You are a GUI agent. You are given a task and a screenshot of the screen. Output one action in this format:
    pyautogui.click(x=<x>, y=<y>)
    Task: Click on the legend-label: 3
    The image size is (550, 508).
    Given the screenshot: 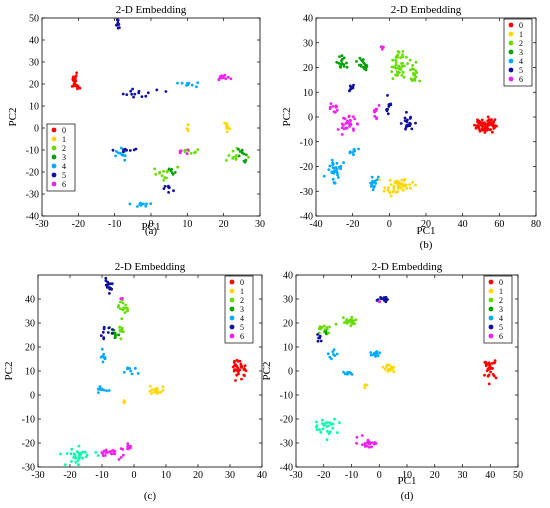 What is the action you would take?
    pyautogui.click(x=242, y=309)
    